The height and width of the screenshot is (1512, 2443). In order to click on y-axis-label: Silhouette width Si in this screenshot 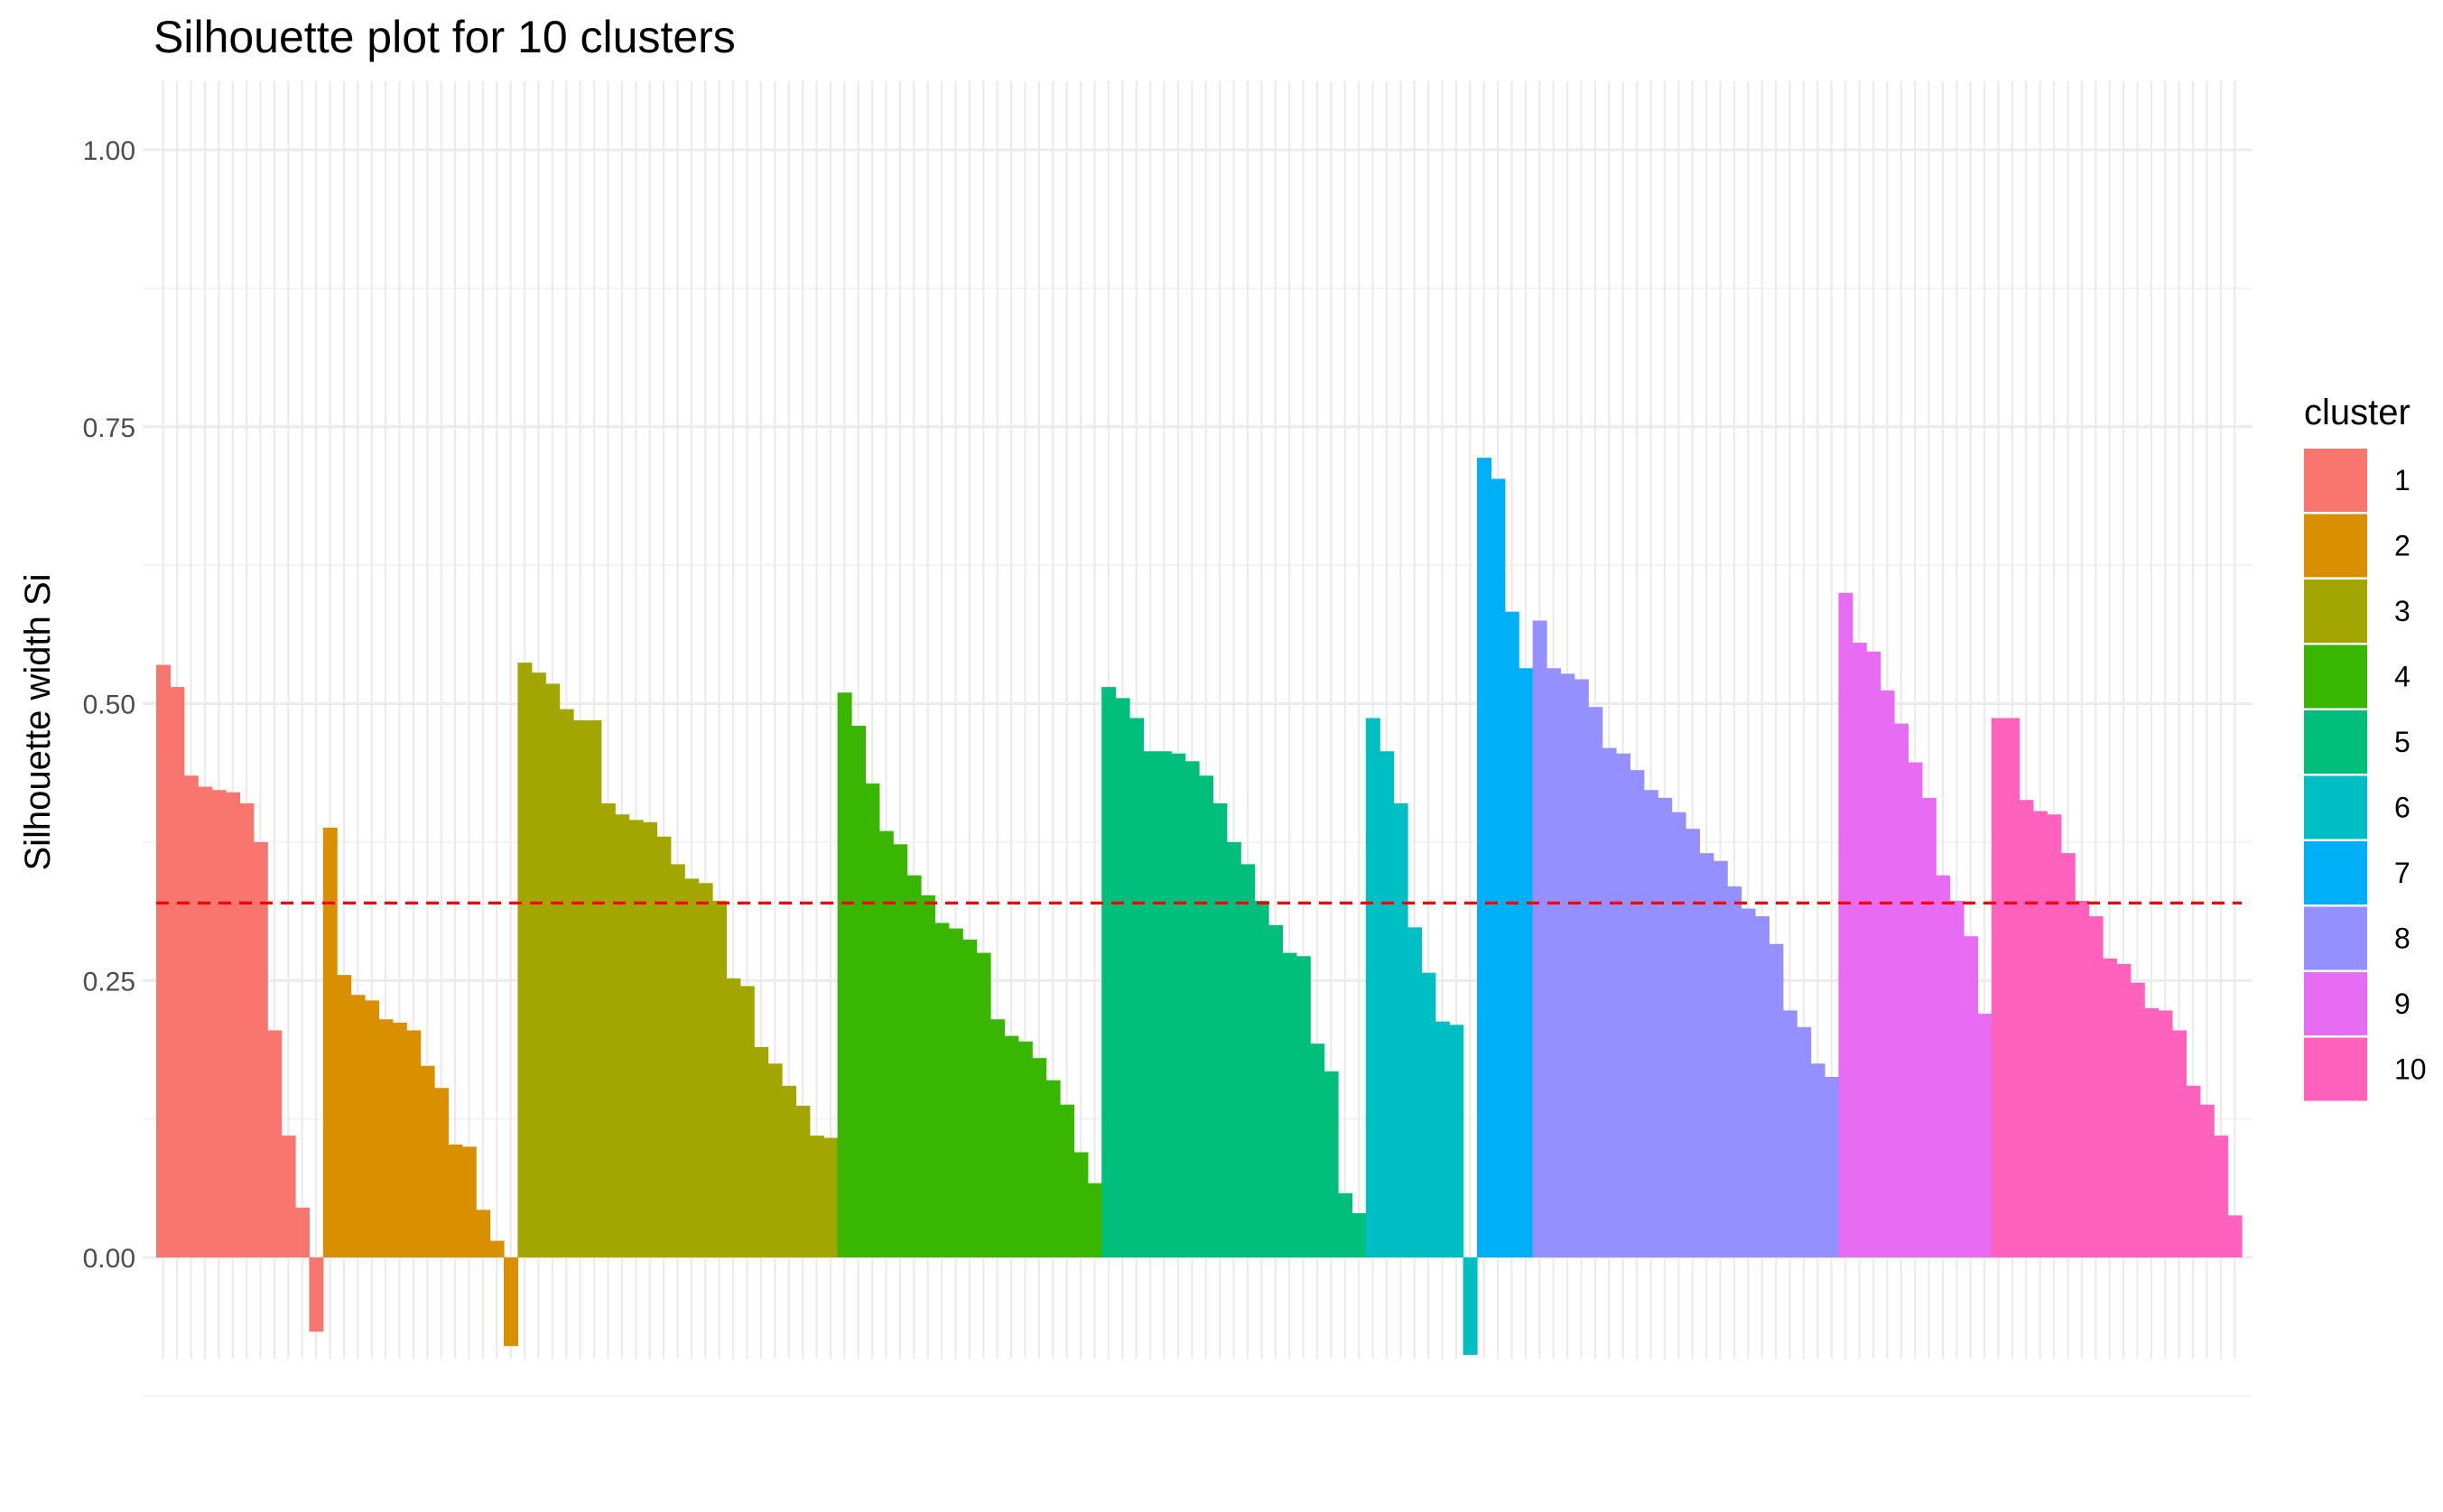, I will do `click(38, 721)`.